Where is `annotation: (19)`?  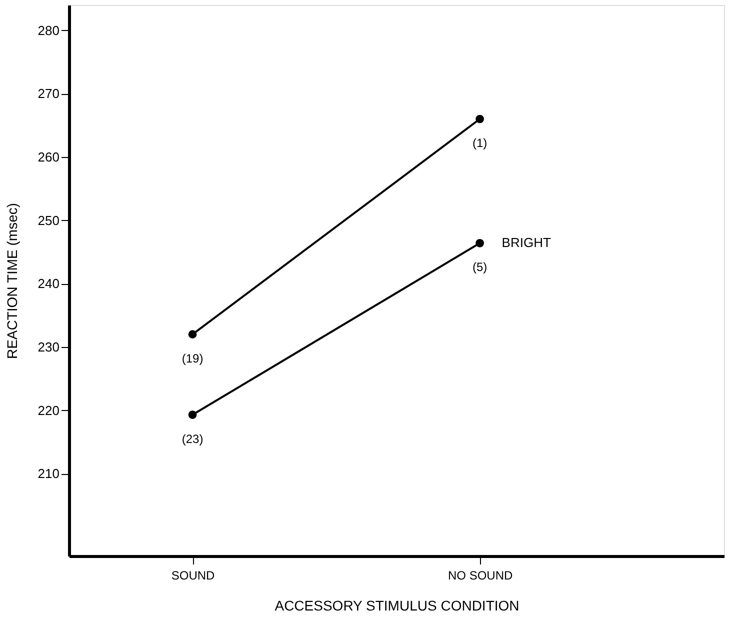 annotation: (19) is located at coordinates (193, 358).